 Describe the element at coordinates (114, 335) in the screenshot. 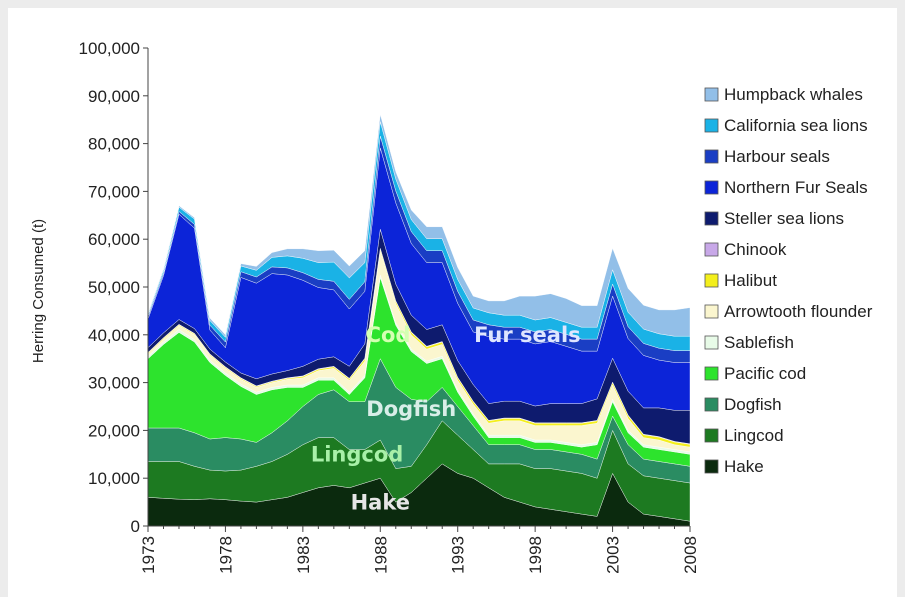

I see `y-tick-label: 40,000` at that location.